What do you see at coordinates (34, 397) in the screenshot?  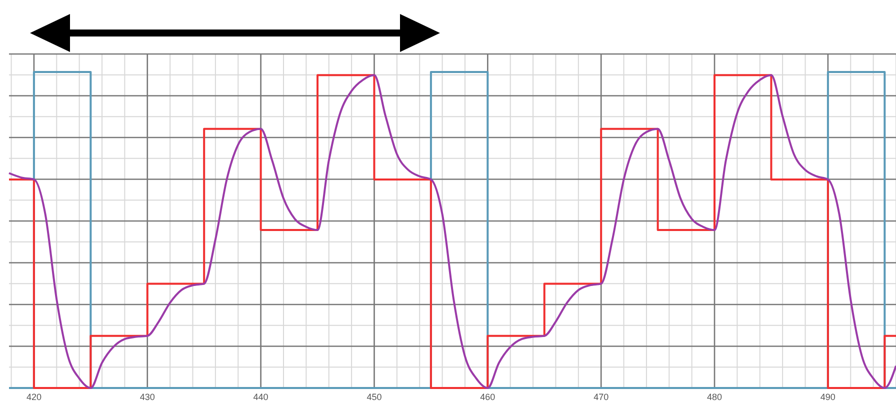 I see `x-tick-label: 420` at bounding box center [34, 397].